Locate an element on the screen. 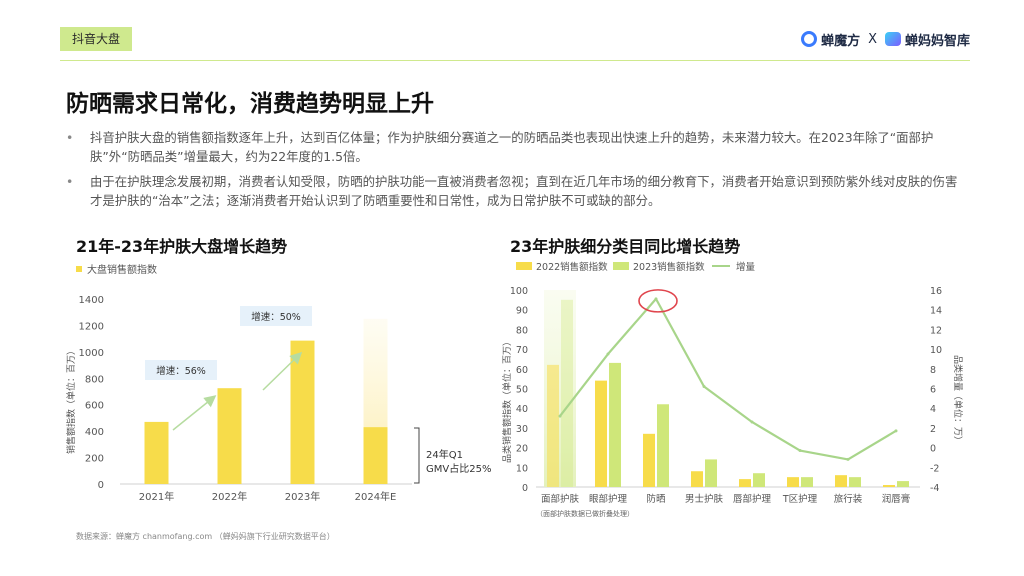  left-x-tick-label: 2023年 is located at coordinates (302, 496).